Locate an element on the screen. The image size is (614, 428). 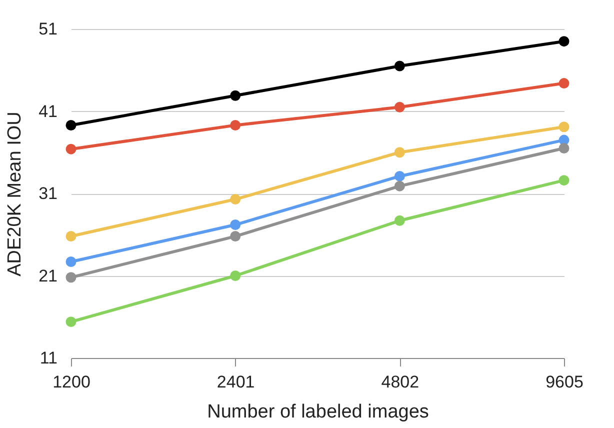
x-tick-label: 2401 is located at coordinates (235, 382).